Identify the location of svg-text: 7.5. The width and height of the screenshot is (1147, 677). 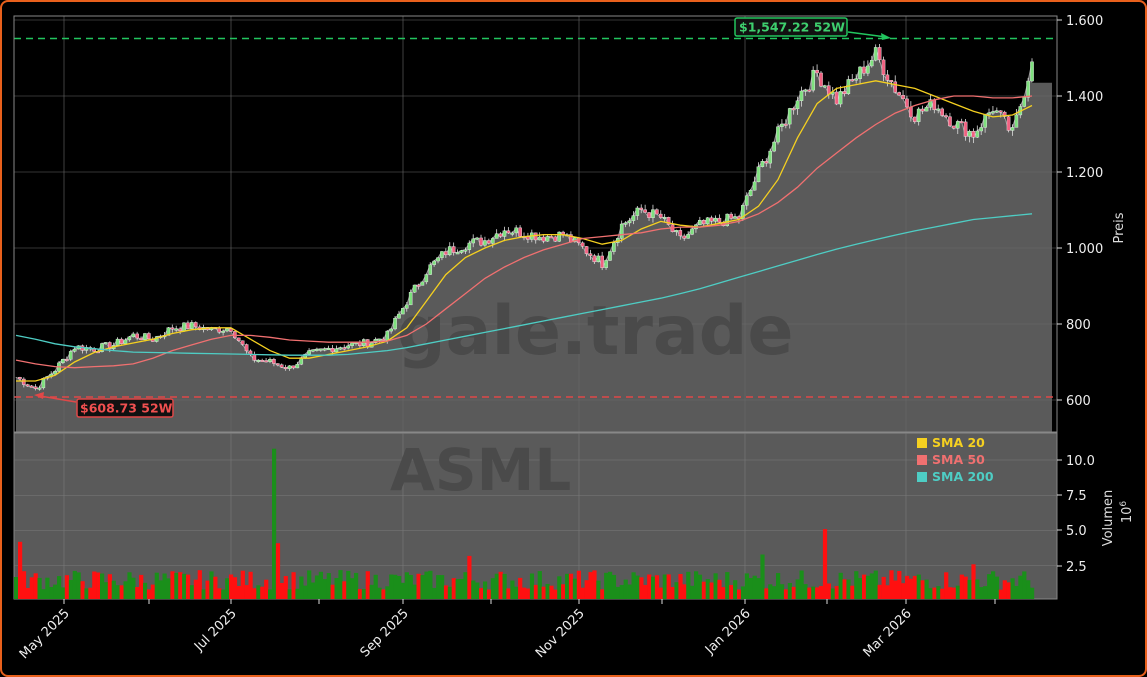
(1076, 496).